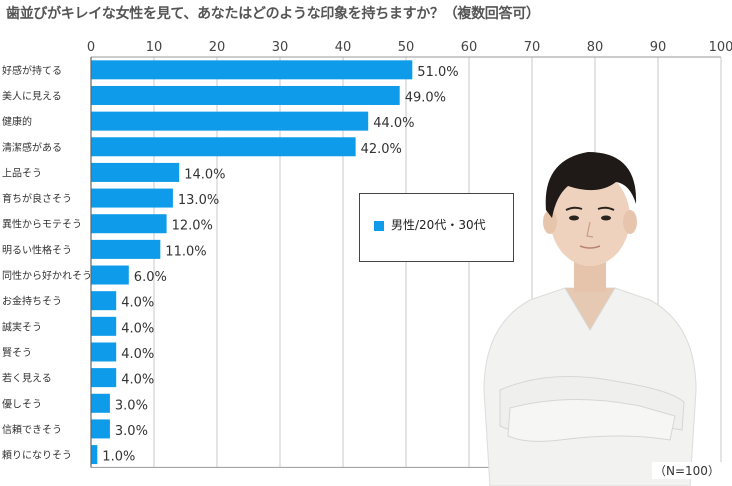 The height and width of the screenshot is (486, 732). What do you see at coordinates (437, 72) in the screenshot?
I see `value-label: 51.0%` at bounding box center [437, 72].